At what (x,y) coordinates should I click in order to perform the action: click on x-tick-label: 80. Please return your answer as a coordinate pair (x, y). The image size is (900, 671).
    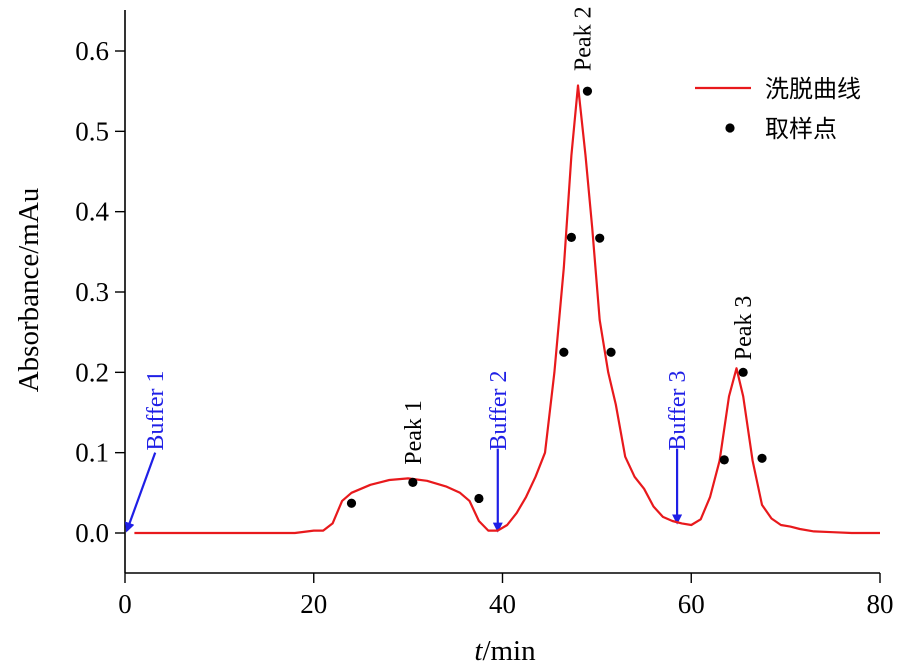
    Looking at the image, I should click on (880, 604).